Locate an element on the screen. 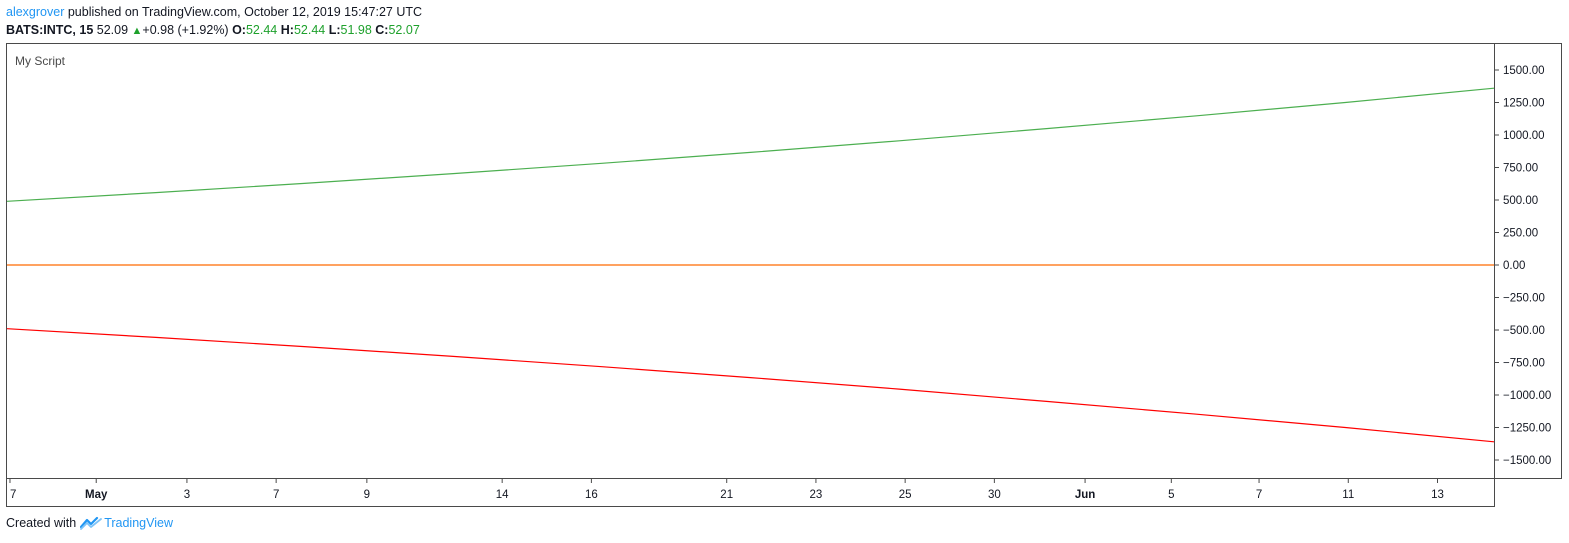 This screenshot has width=1569, height=543. time-axis: 7 May 3 7 9 14 16 21 23 25 30 Jun 5 7 11 13 is located at coordinates (726, 490).